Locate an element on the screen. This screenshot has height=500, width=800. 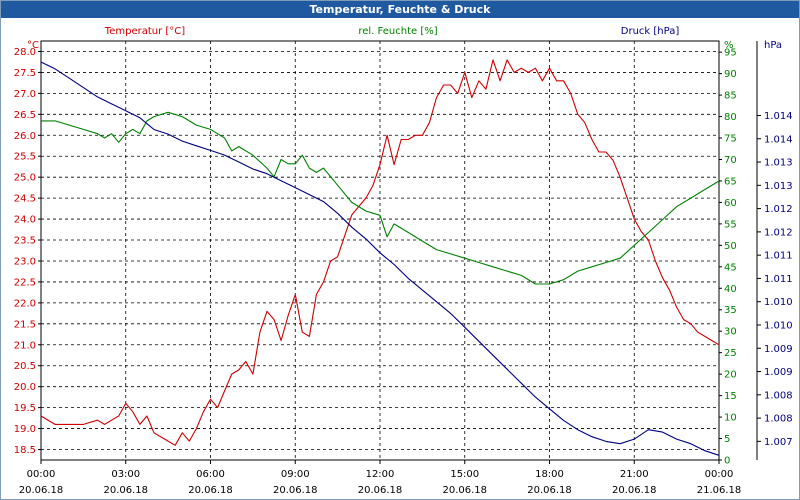
humidity-tick-label: 15 is located at coordinates (730, 396).